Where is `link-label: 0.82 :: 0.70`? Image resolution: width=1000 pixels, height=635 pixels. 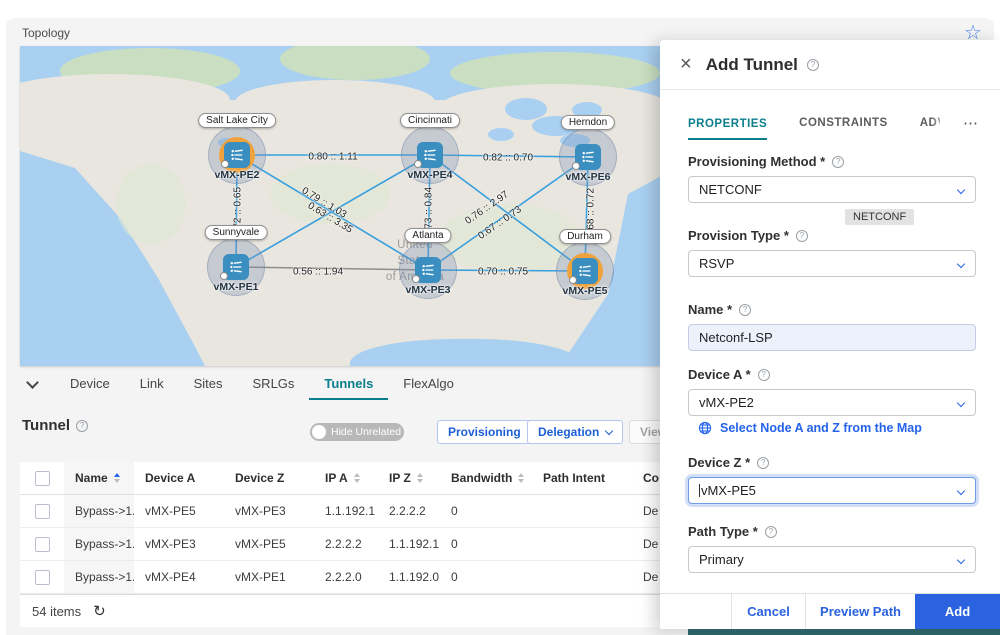
link-label: 0.82 :: 0.70 is located at coordinates (508, 158).